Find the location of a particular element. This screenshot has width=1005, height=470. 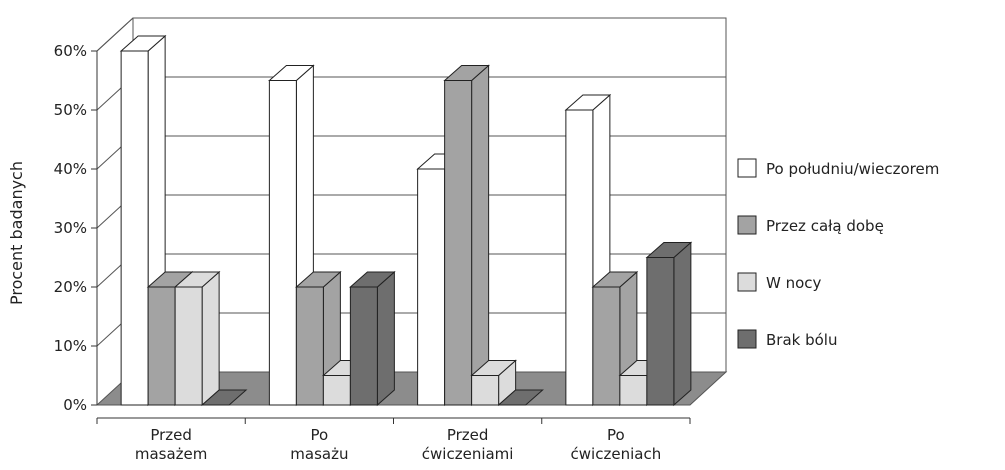

y-tick-label: 40% is located at coordinates (70, 169).